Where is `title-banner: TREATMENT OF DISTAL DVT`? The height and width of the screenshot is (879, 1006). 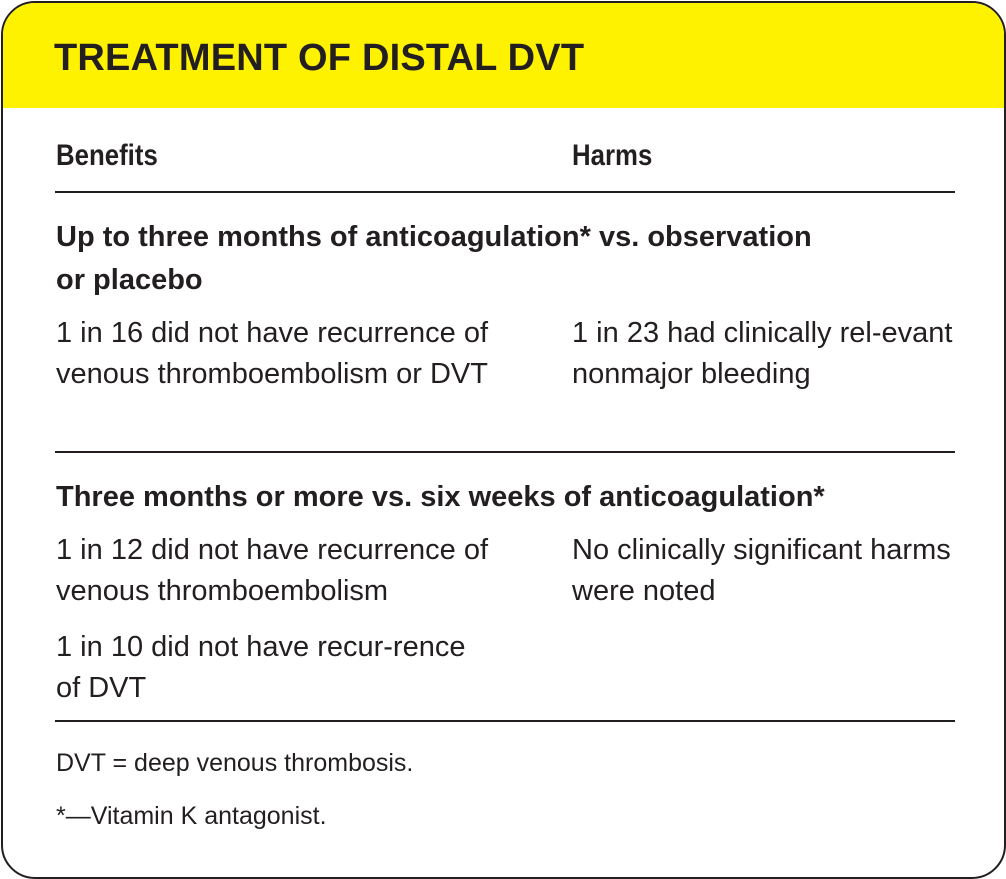 title-banner: TREATMENT OF DISTAL DVT is located at coordinates (503, 55).